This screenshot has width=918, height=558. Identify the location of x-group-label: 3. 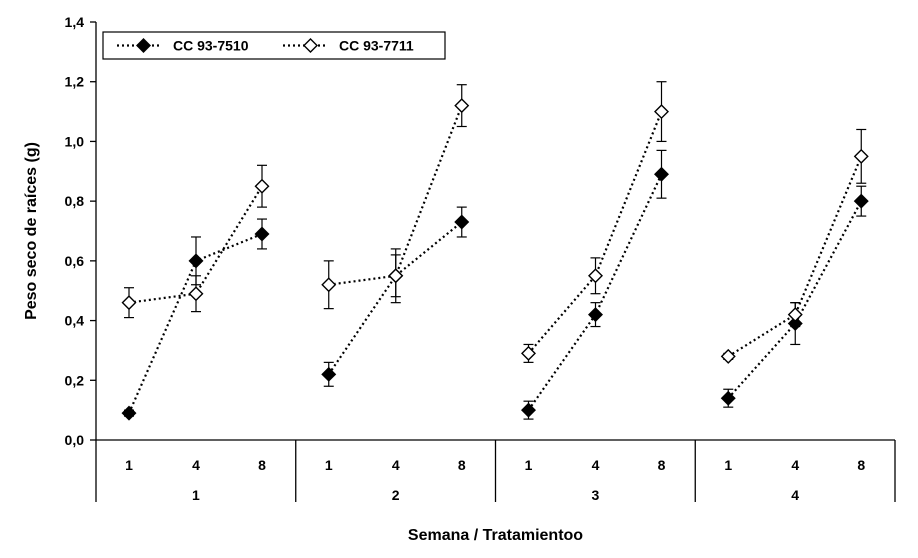
(595, 495).